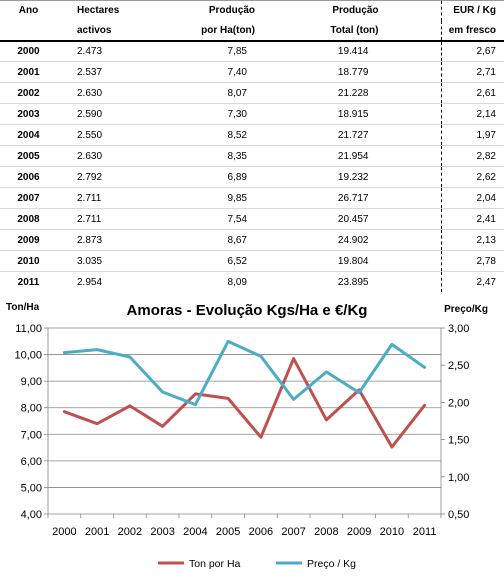 Image resolution: width=504 pixels, height=577 pixels. What do you see at coordinates (458, 515) in the screenshot?
I see `right-tick-label: 0,50` at bounding box center [458, 515].